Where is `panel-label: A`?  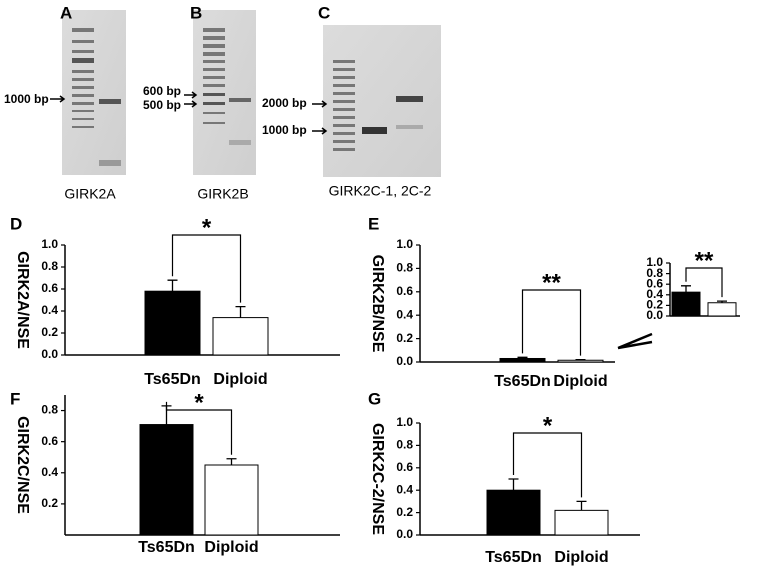
panel-label: A is located at coordinates (66, 12).